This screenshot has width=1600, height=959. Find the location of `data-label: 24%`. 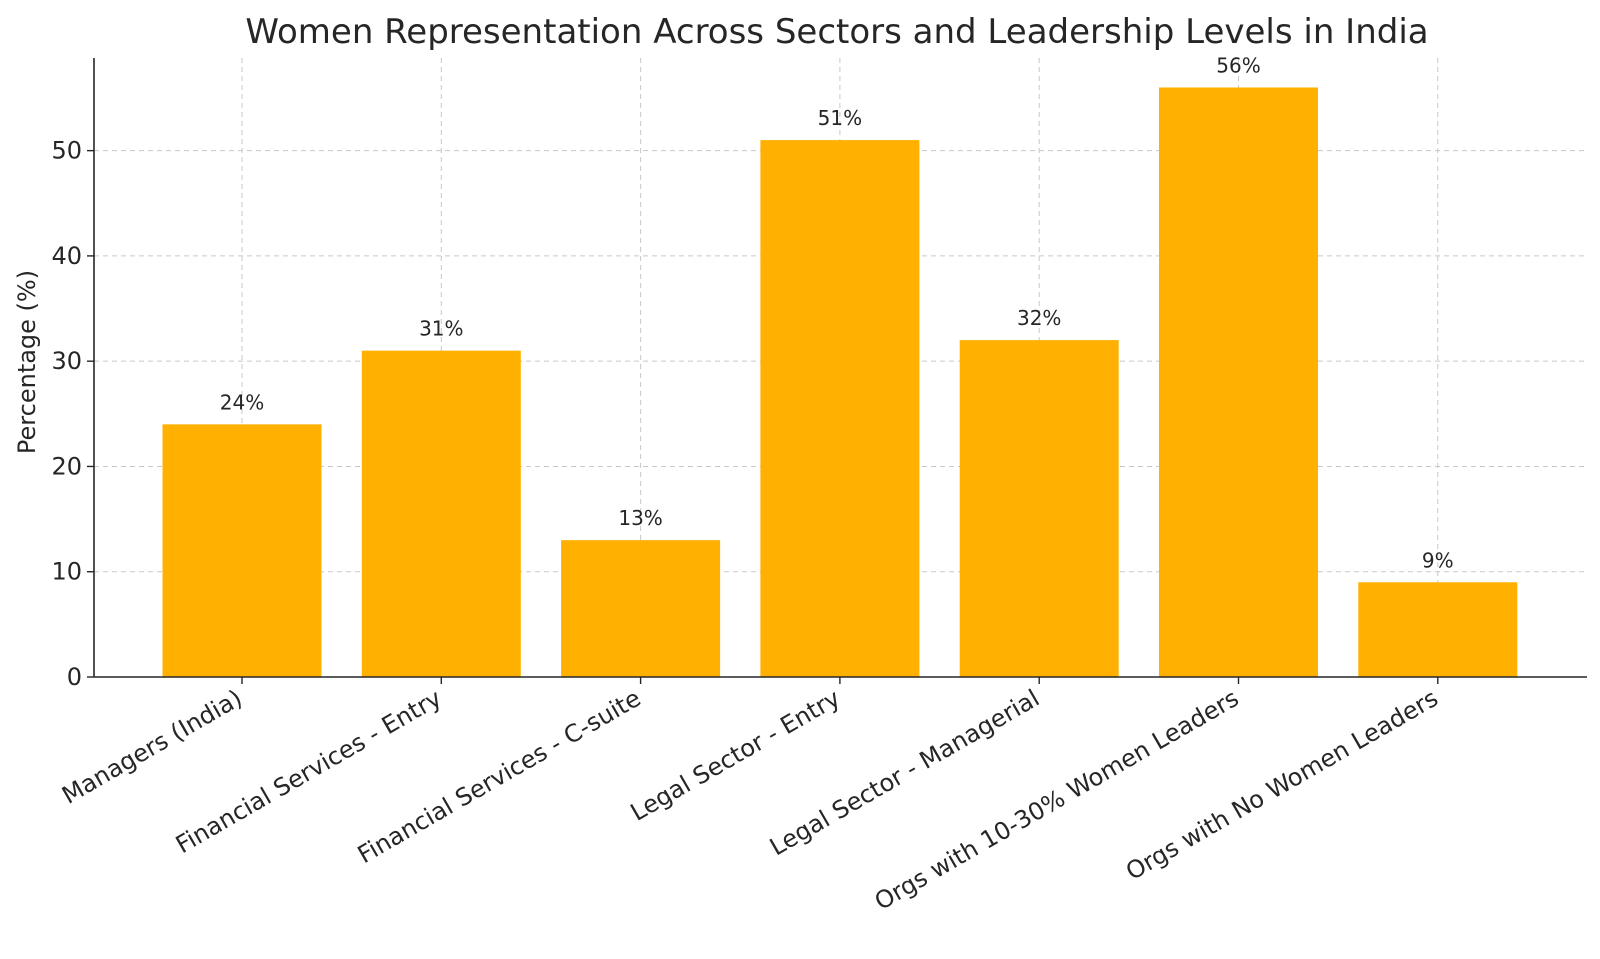

data-label: 24% is located at coordinates (242, 402).